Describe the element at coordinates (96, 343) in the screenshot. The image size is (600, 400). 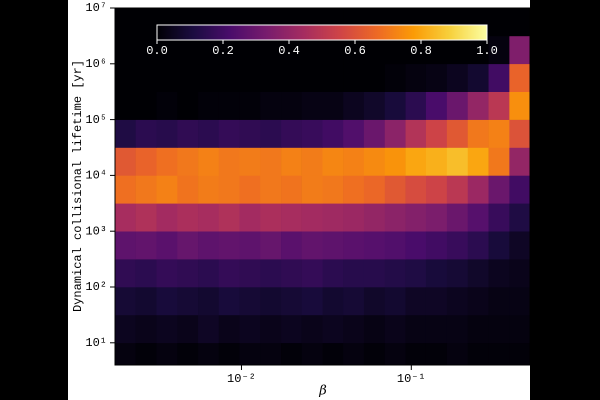
I see `y-tick-label: 10¹` at that location.